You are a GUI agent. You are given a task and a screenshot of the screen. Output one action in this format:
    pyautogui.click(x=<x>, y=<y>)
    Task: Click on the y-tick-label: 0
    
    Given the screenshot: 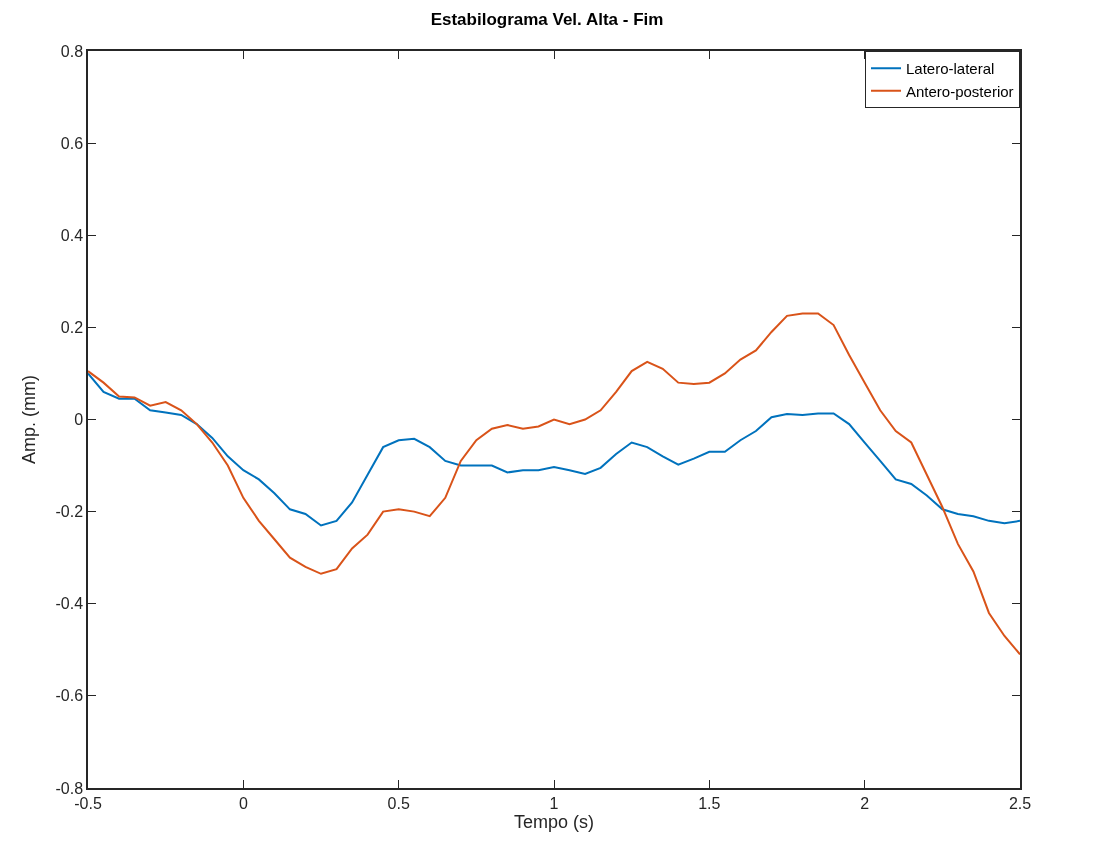 What is the action you would take?
    pyautogui.click(x=79, y=420)
    